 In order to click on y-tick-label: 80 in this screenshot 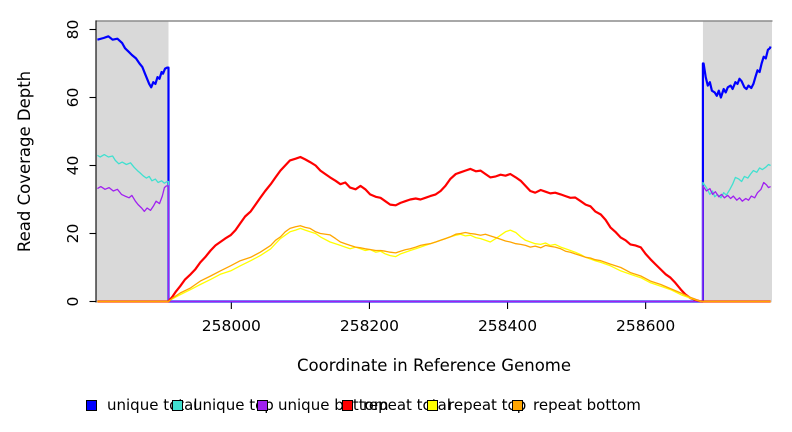, I will do `click(73, 30)`.